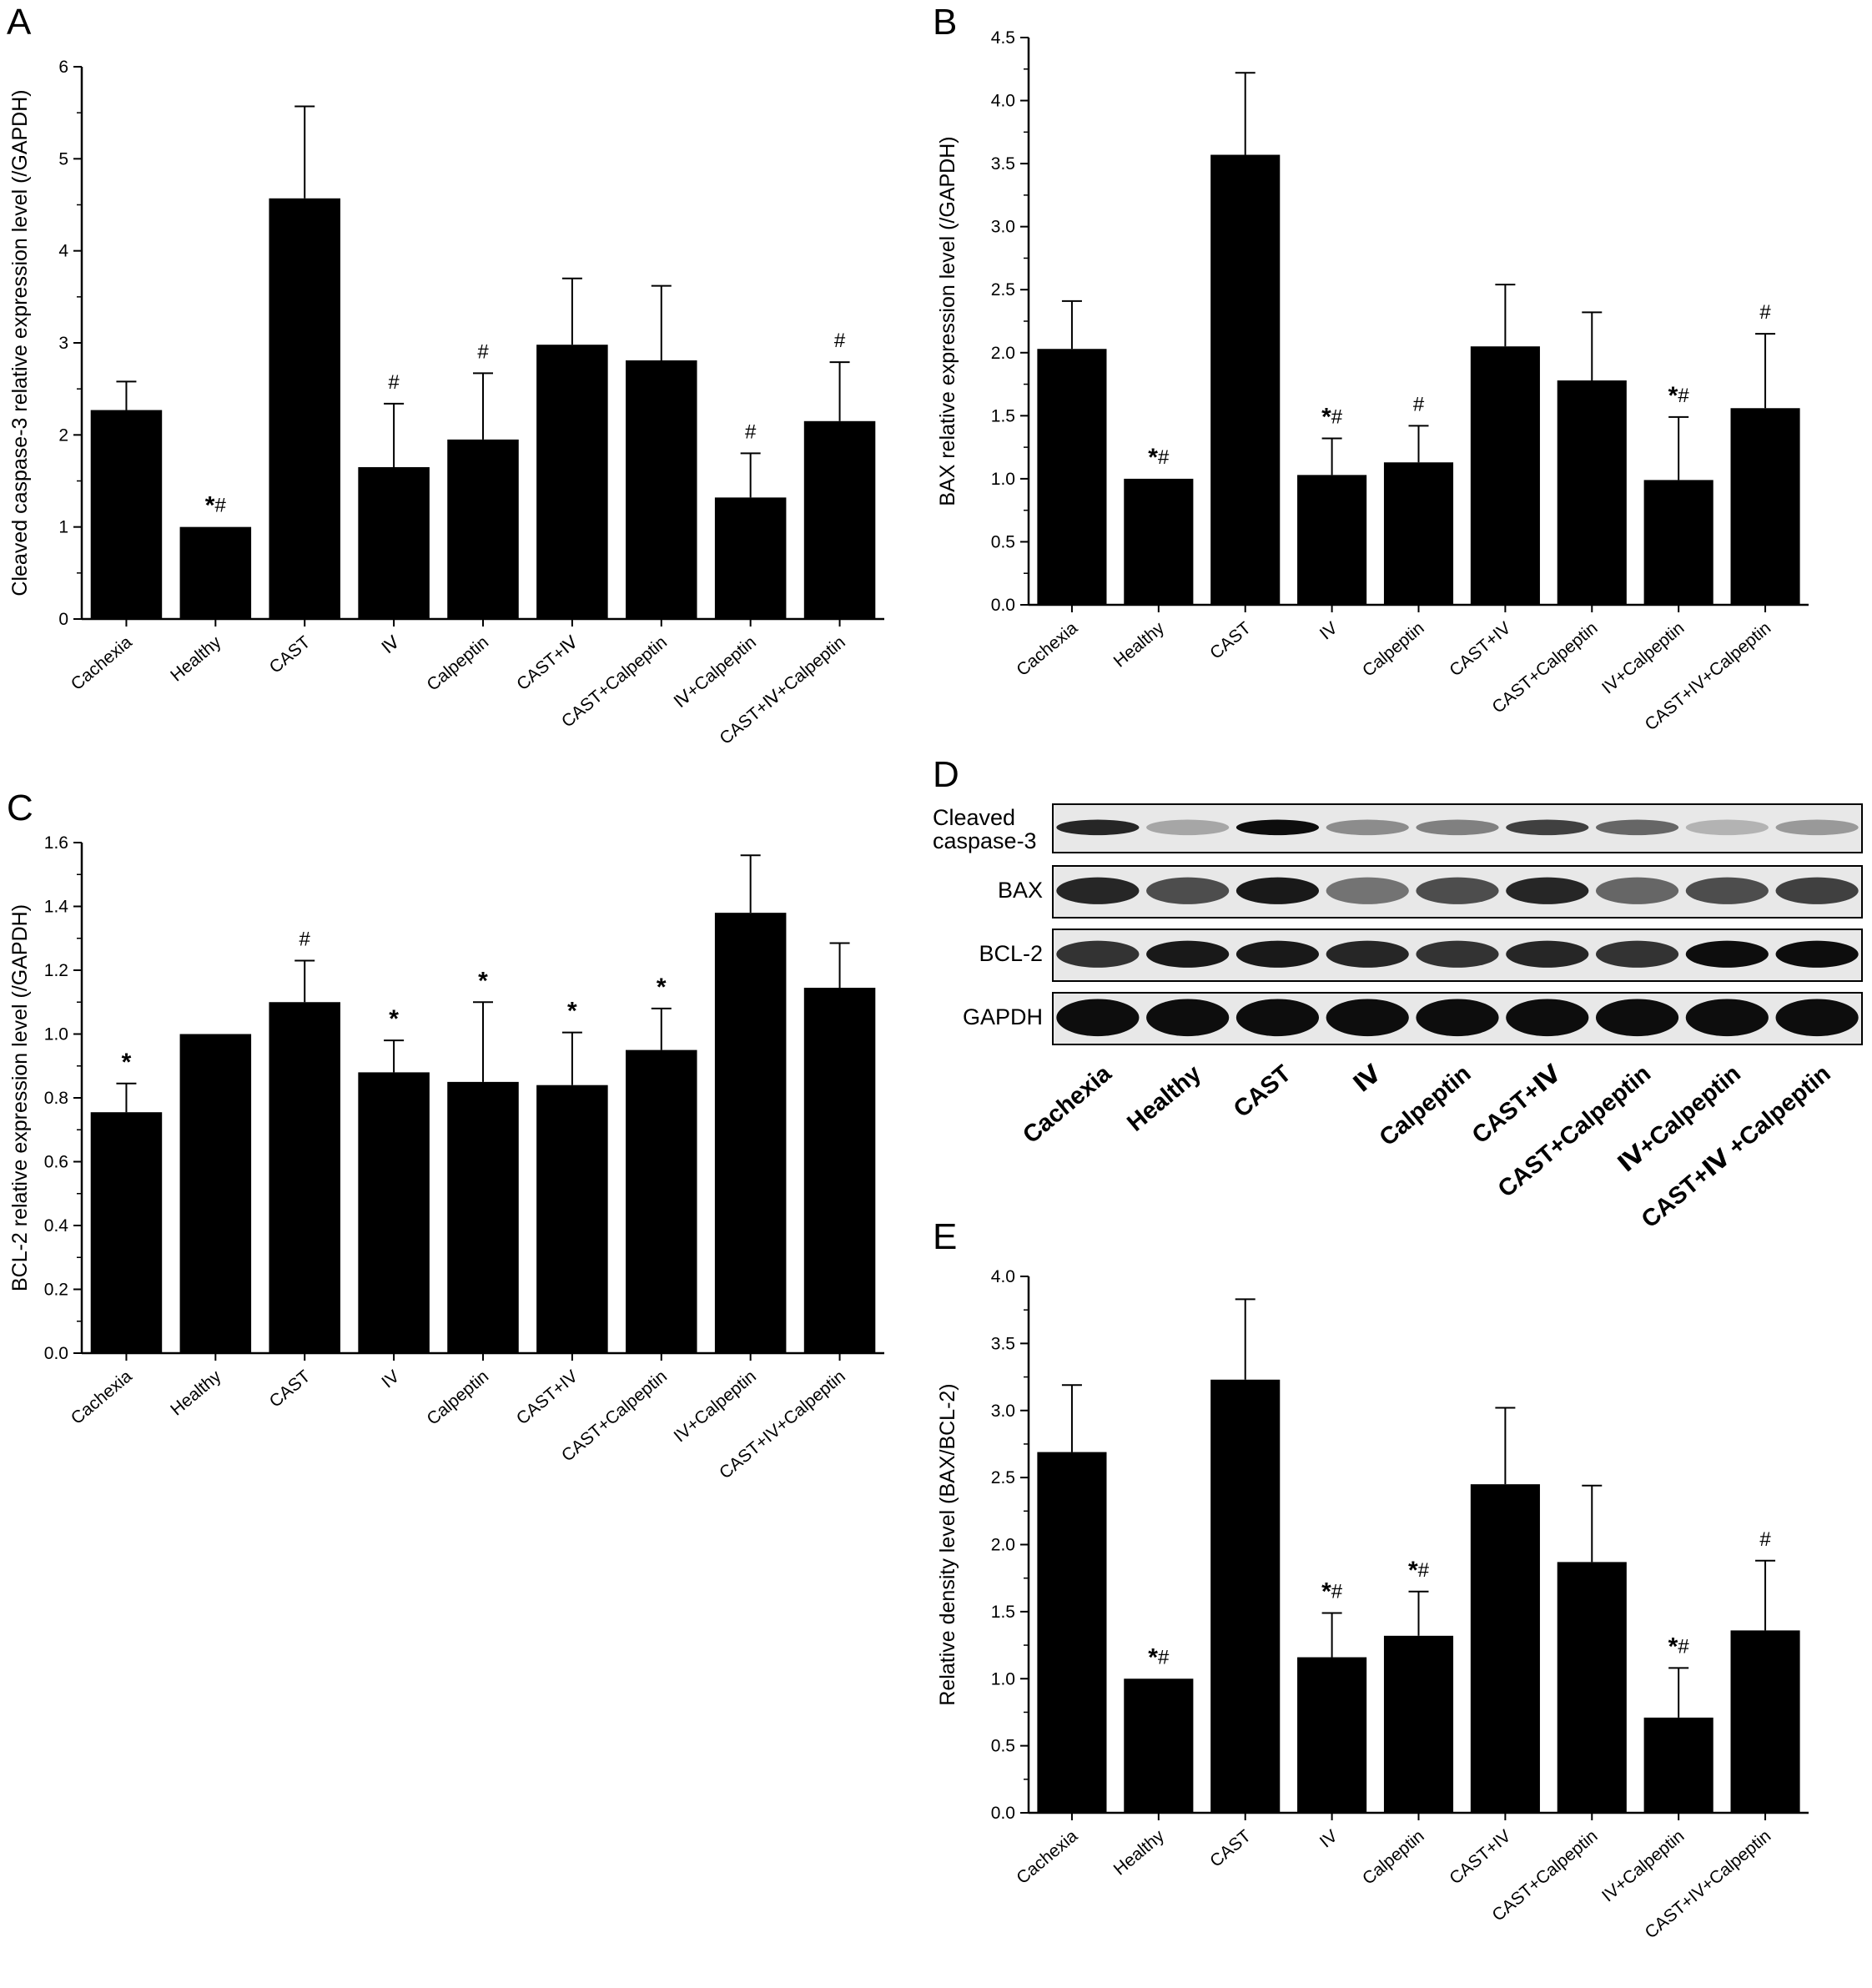  I want to click on y-tick-label: 0.6, so click(56, 1162).